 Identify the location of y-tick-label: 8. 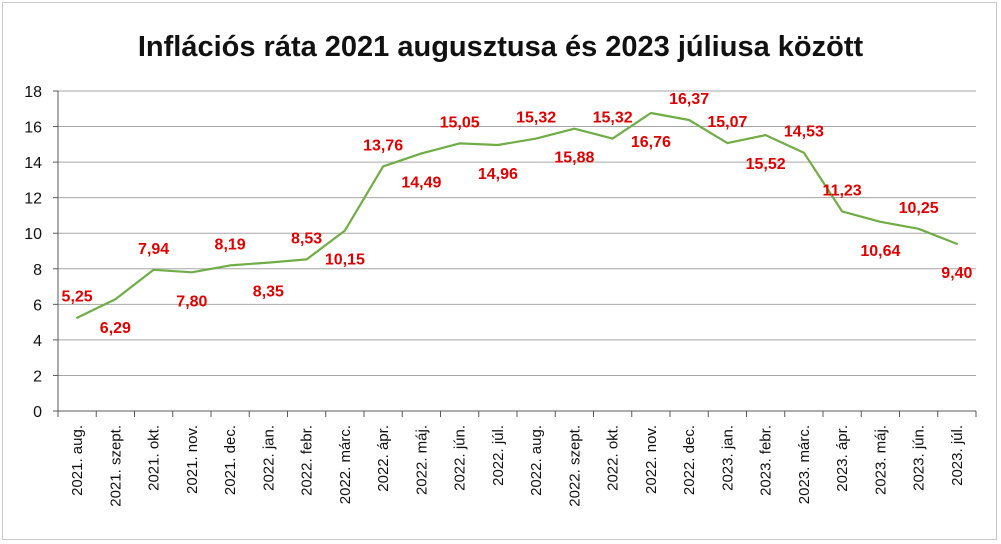
(37, 270).